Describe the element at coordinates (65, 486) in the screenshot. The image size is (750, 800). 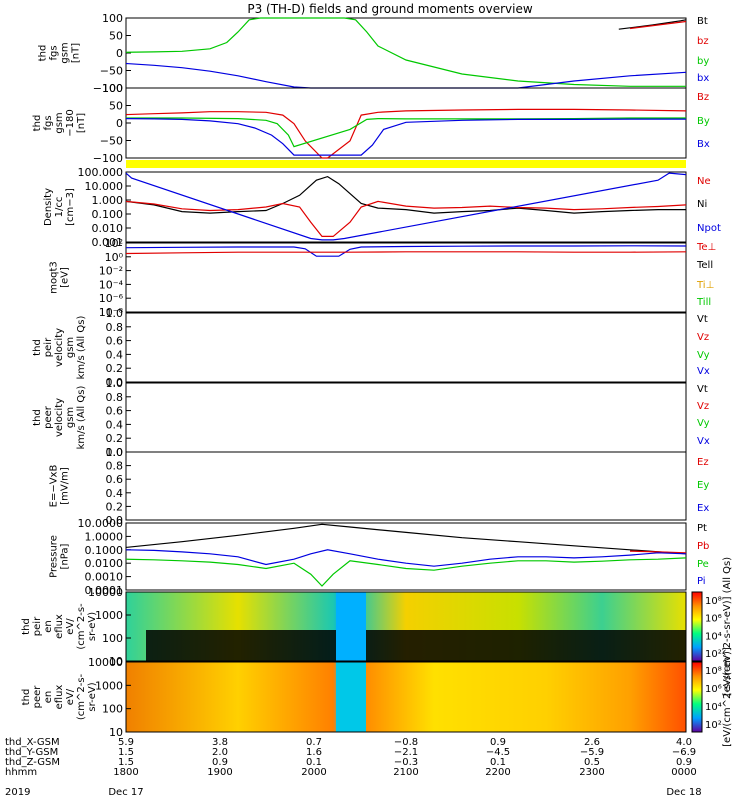
I see `y-axis-label: [mV/m]` at that location.